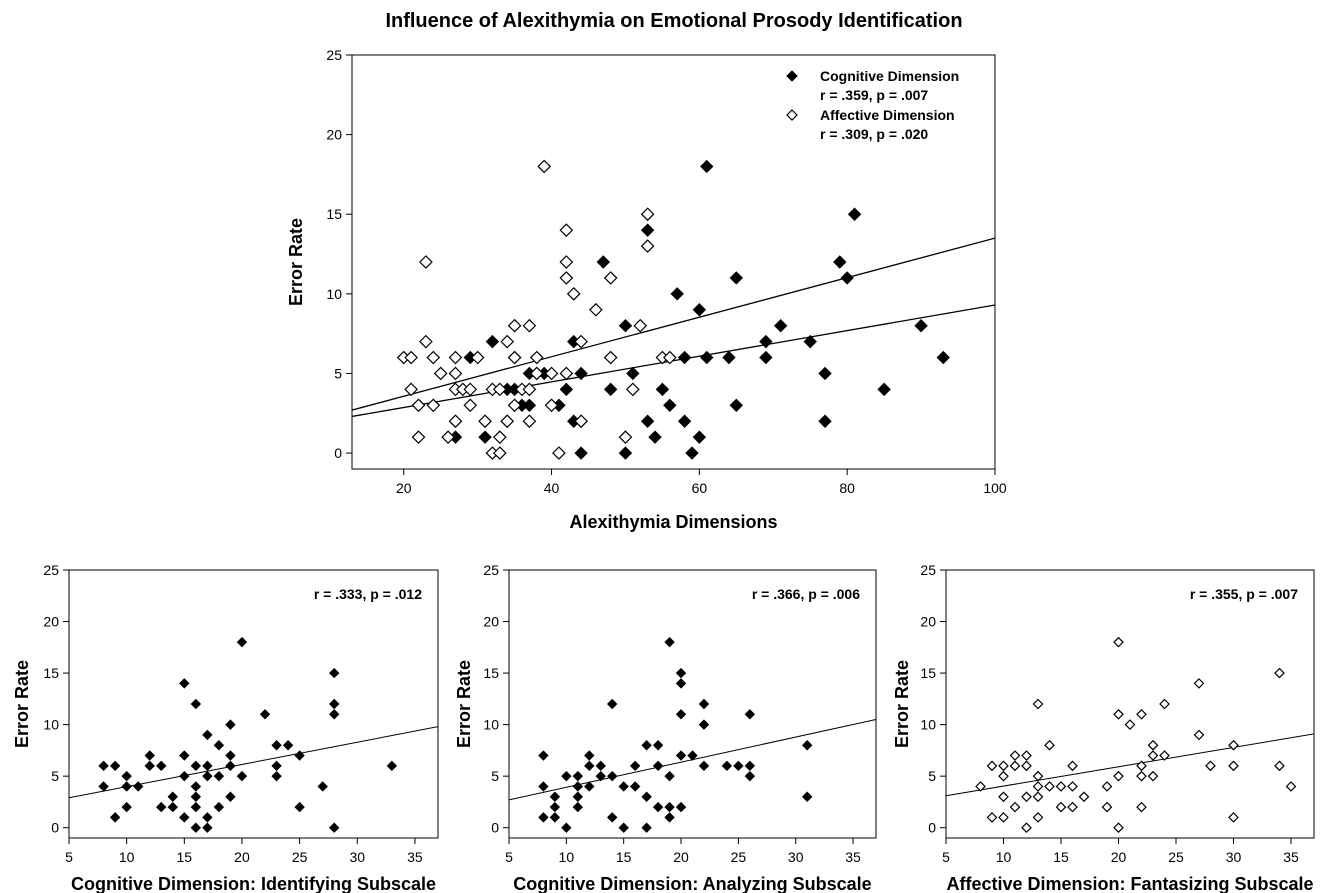 The image size is (1338, 893). What do you see at coordinates (792, 115) in the screenshot?
I see `legend-marker` at bounding box center [792, 115].